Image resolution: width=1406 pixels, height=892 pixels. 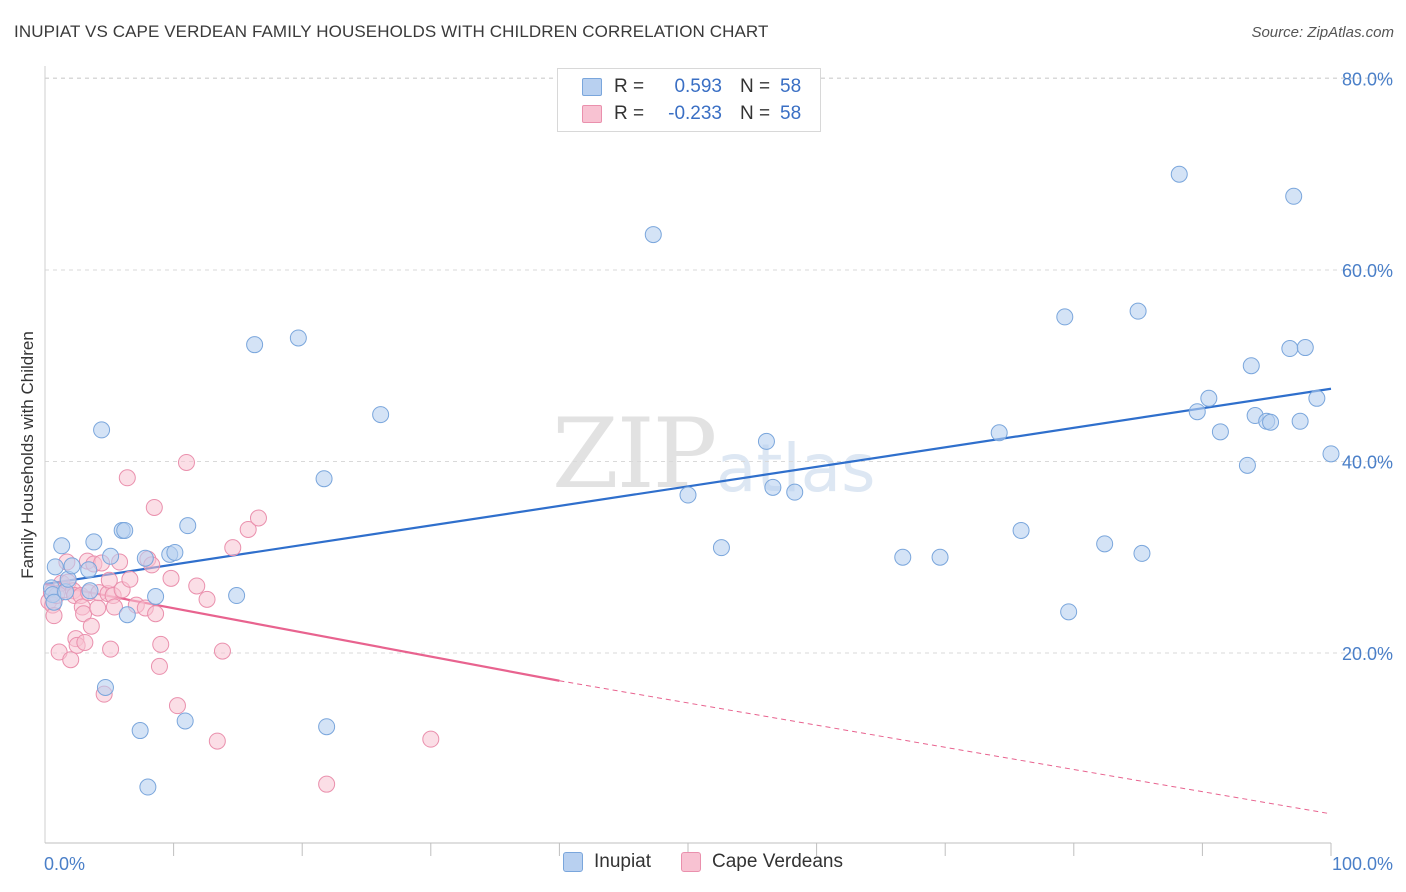 What do you see at coordinates (689, 100) in the screenshot?
I see `correlation-legend: R = 0.593 N = 58 R = -0.233 N = 58` at bounding box center [689, 100].